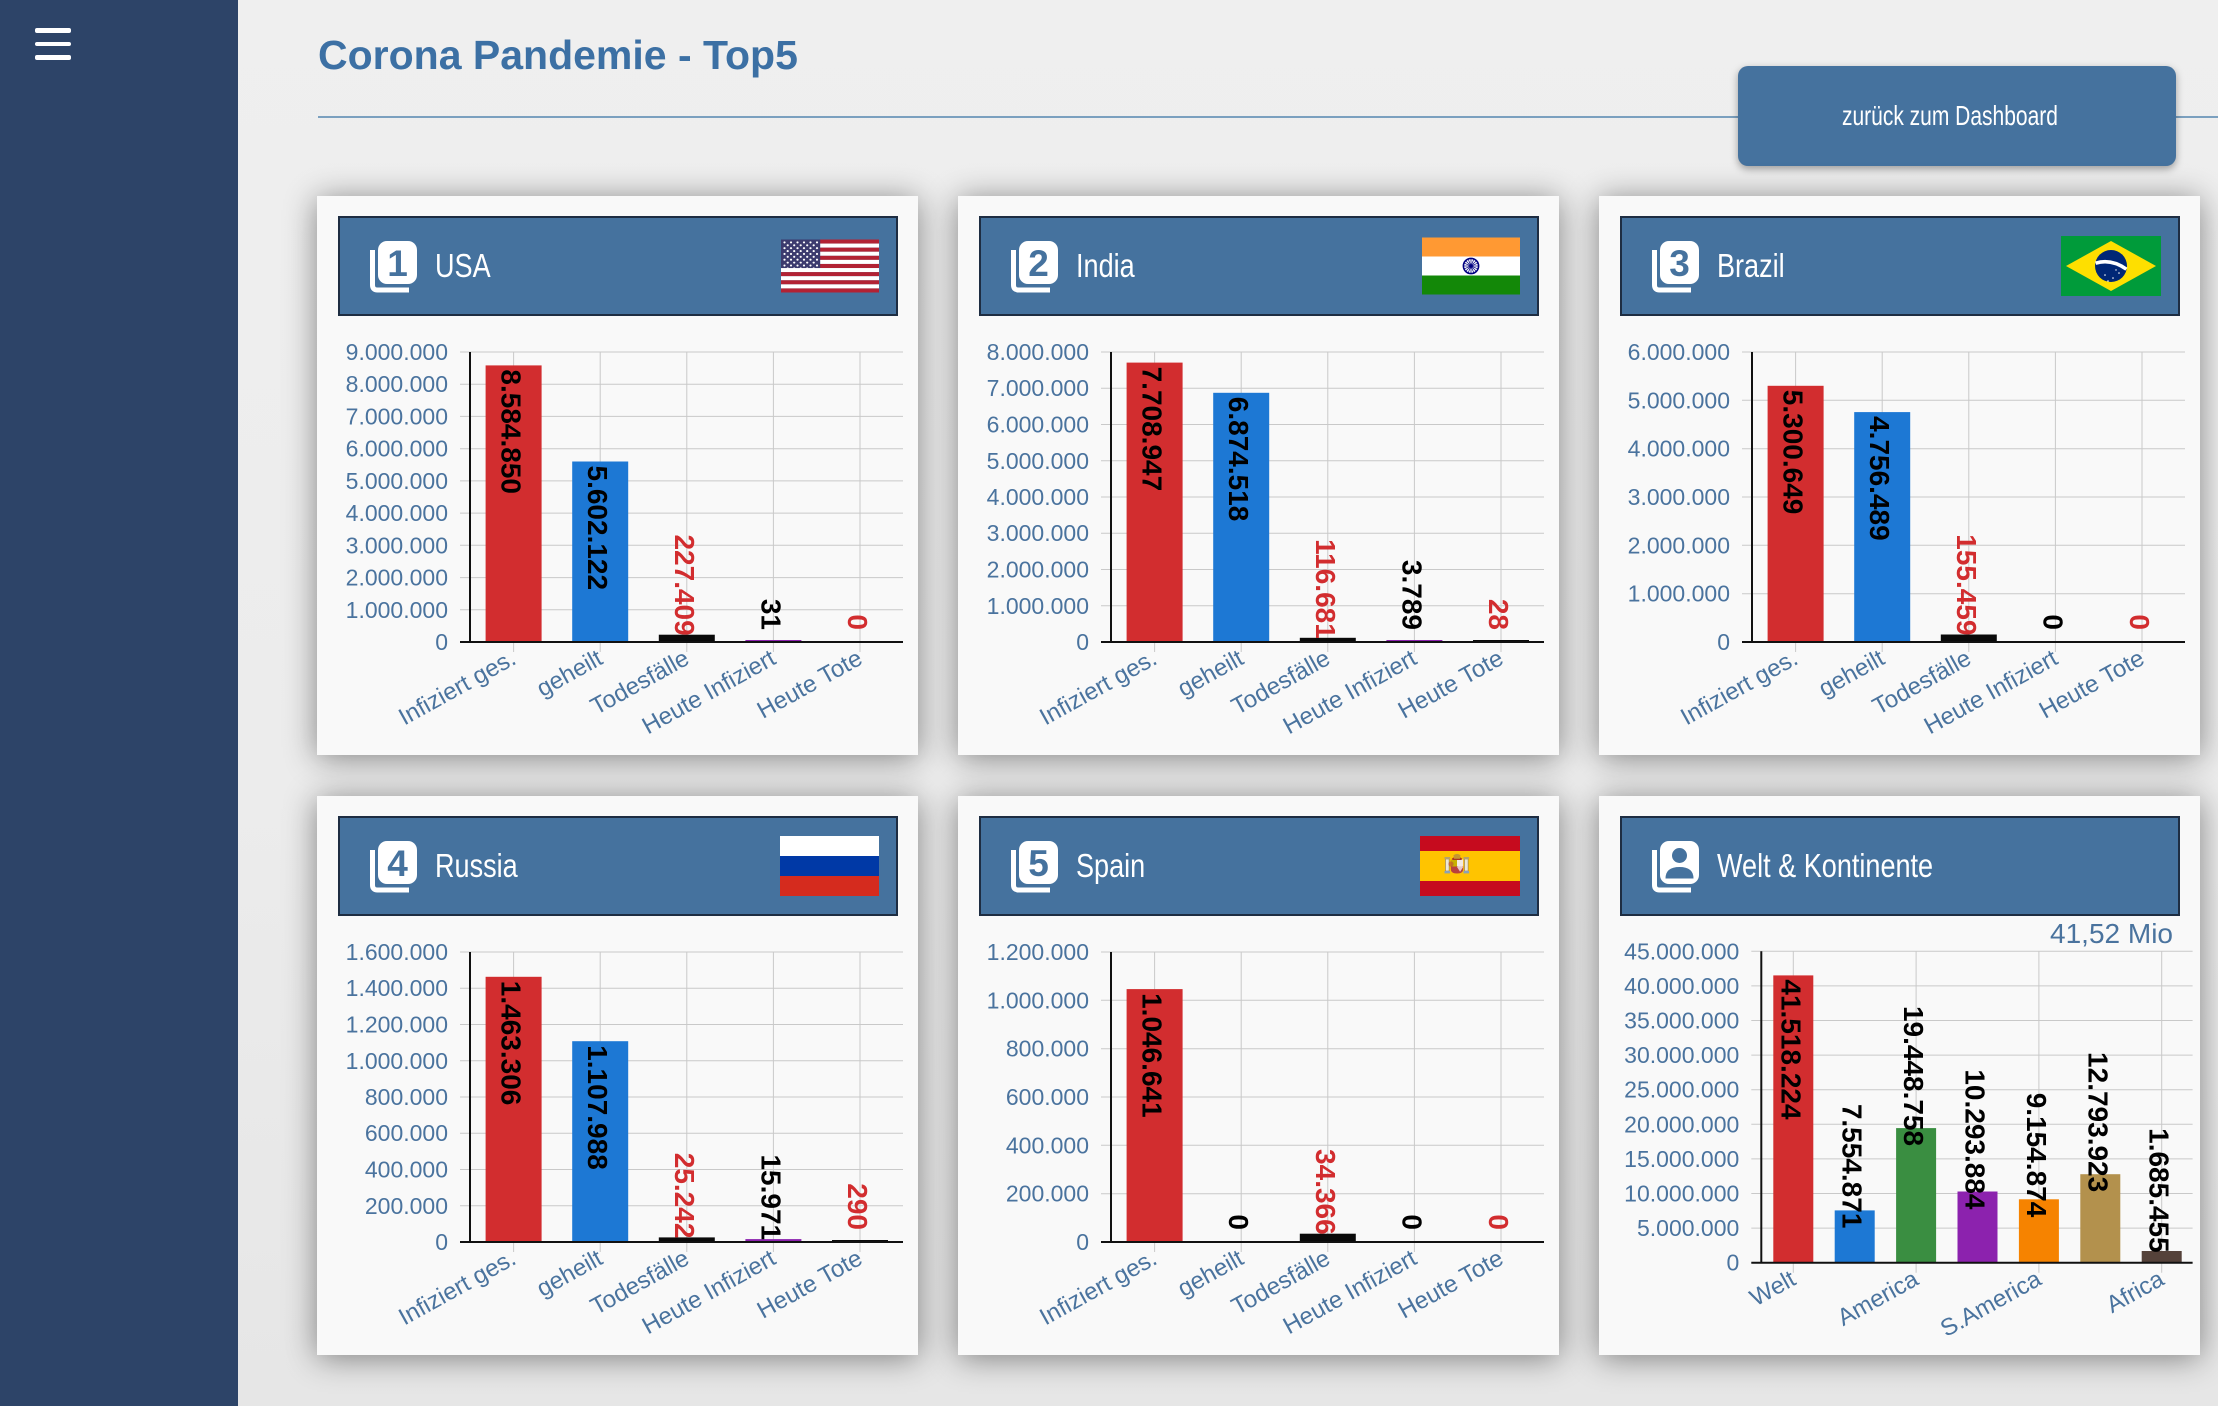 This screenshot has width=2218, height=1406. Describe the element at coordinates (1966, 584) in the screenshot. I see `svg-text: 155.459` at that location.